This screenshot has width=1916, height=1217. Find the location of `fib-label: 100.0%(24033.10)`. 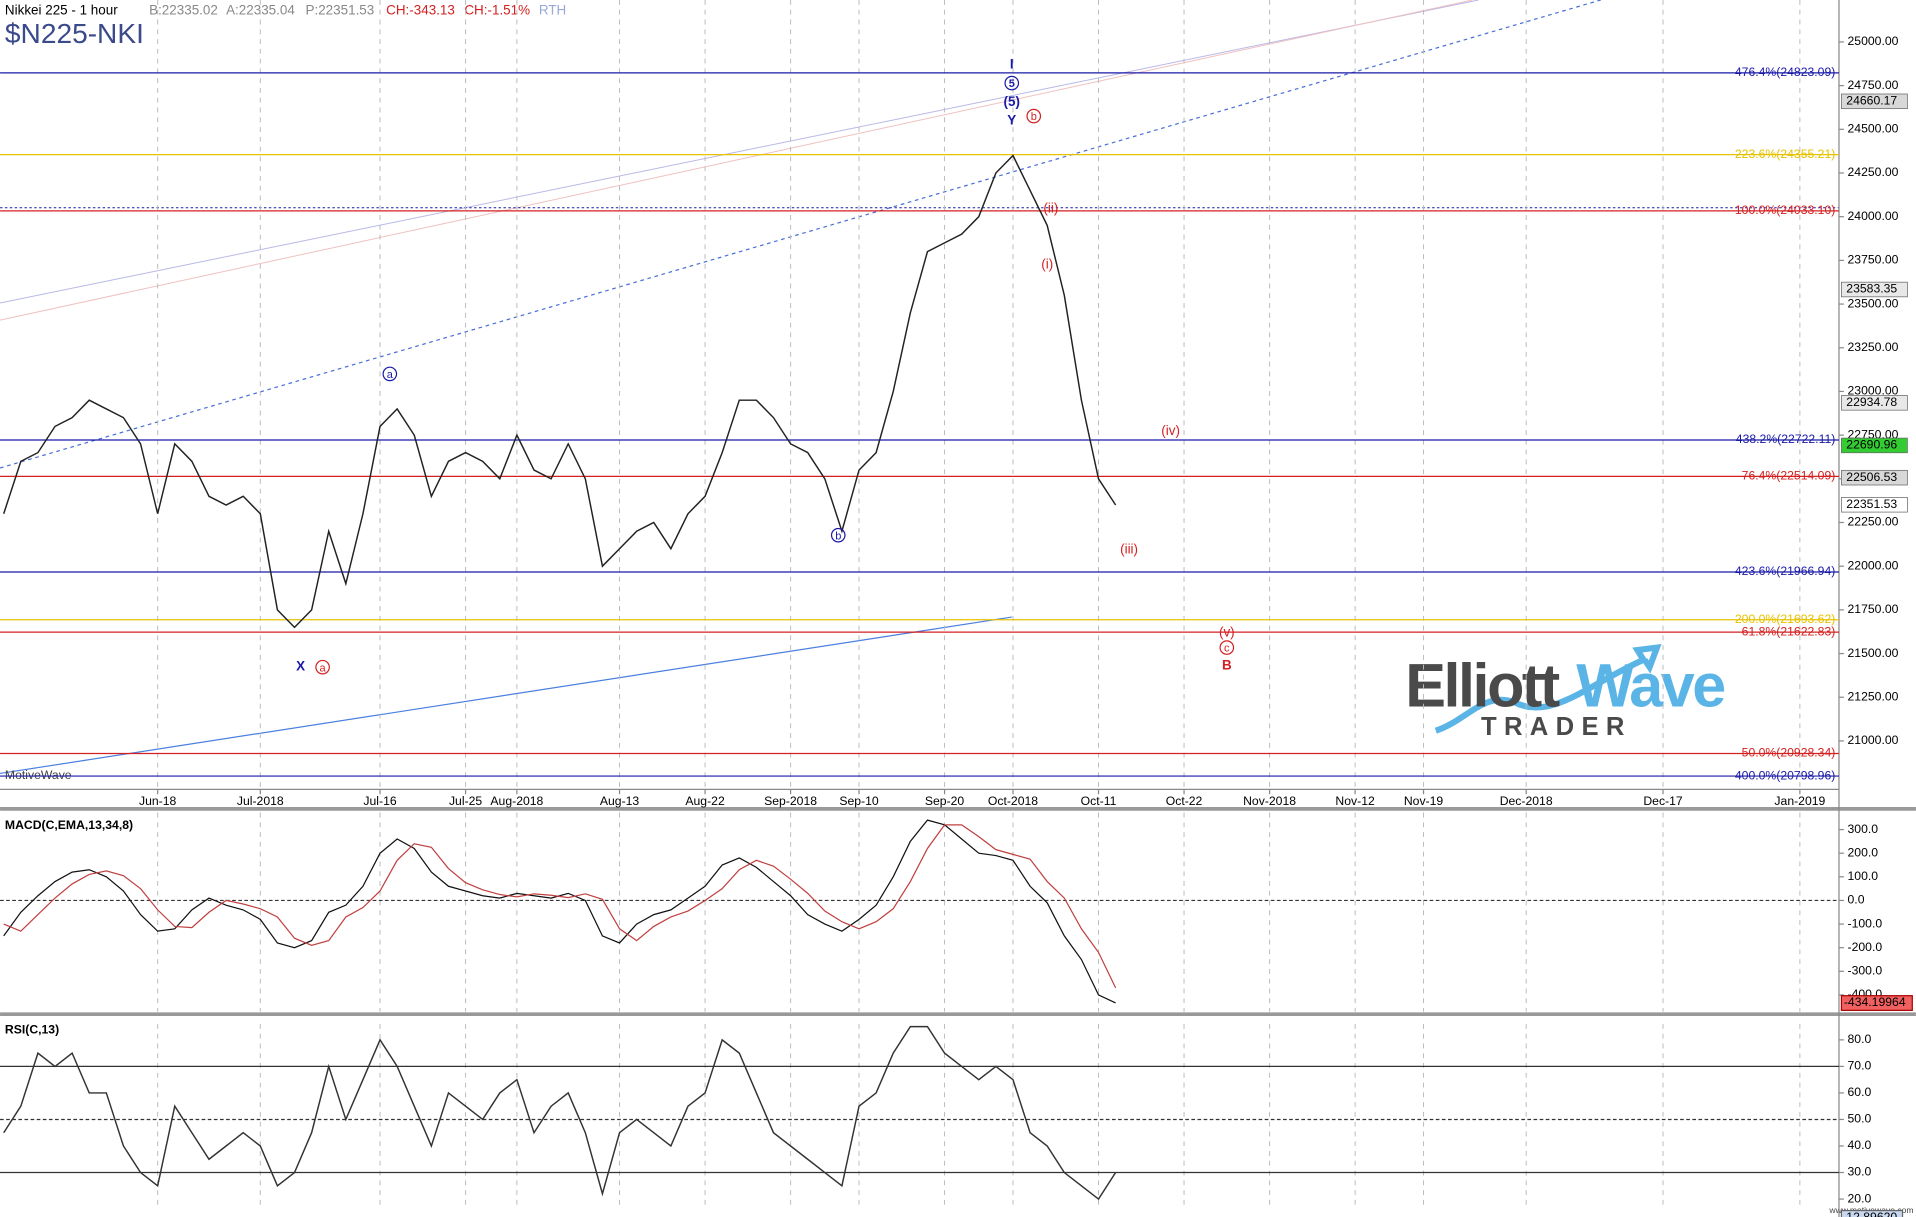

fib-label: 100.0%(24033.10) is located at coordinates (1785, 210).